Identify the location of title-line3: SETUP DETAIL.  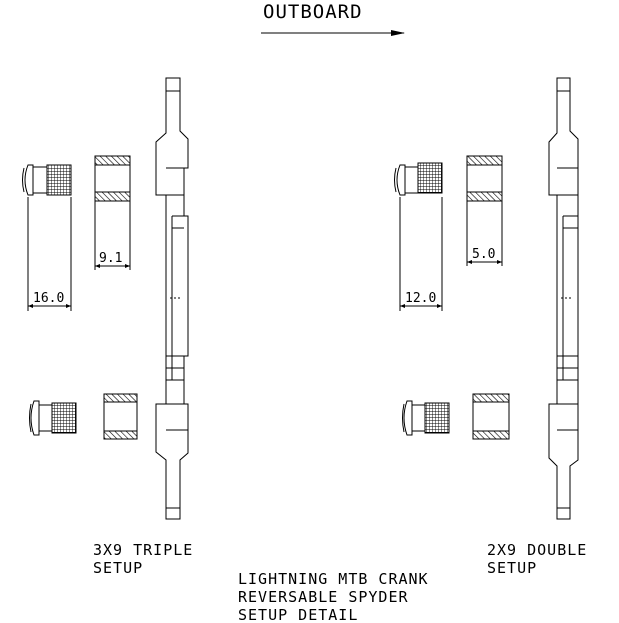
(298, 614).